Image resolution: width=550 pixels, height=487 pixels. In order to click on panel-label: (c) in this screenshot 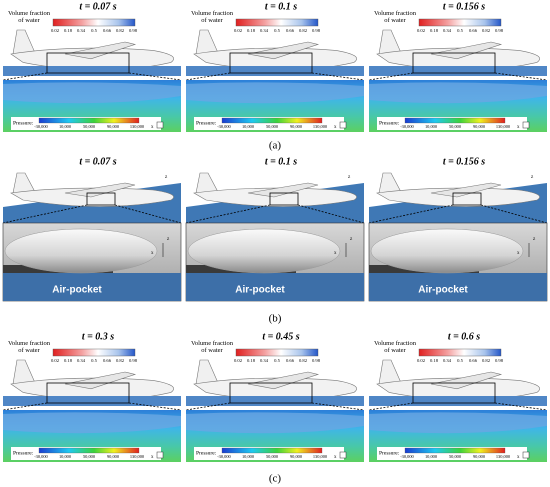, I will do `click(275, 479)`.